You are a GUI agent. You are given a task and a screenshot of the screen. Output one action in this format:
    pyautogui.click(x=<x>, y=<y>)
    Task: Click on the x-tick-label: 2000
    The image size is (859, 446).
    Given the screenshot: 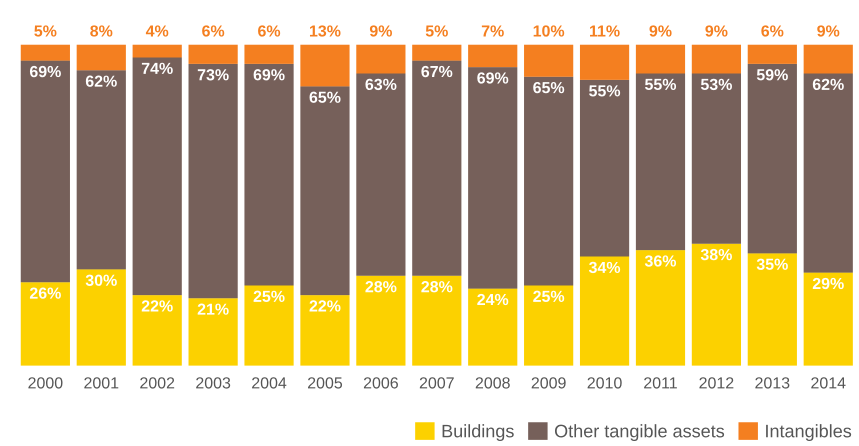 What is the action you would take?
    pyautogui.click(x=45, y=383)
    